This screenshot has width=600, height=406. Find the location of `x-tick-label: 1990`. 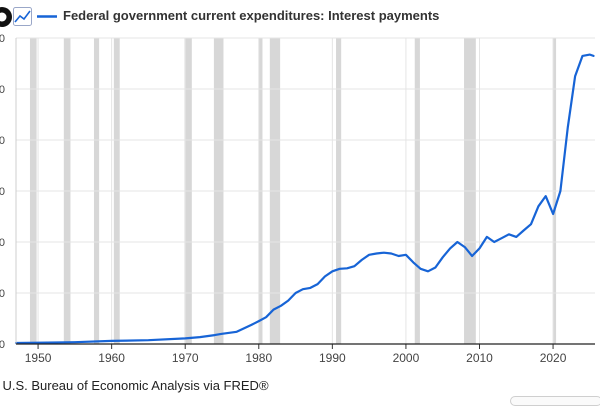

x-tick-label: 1990 is located at coordinates (332, 358).